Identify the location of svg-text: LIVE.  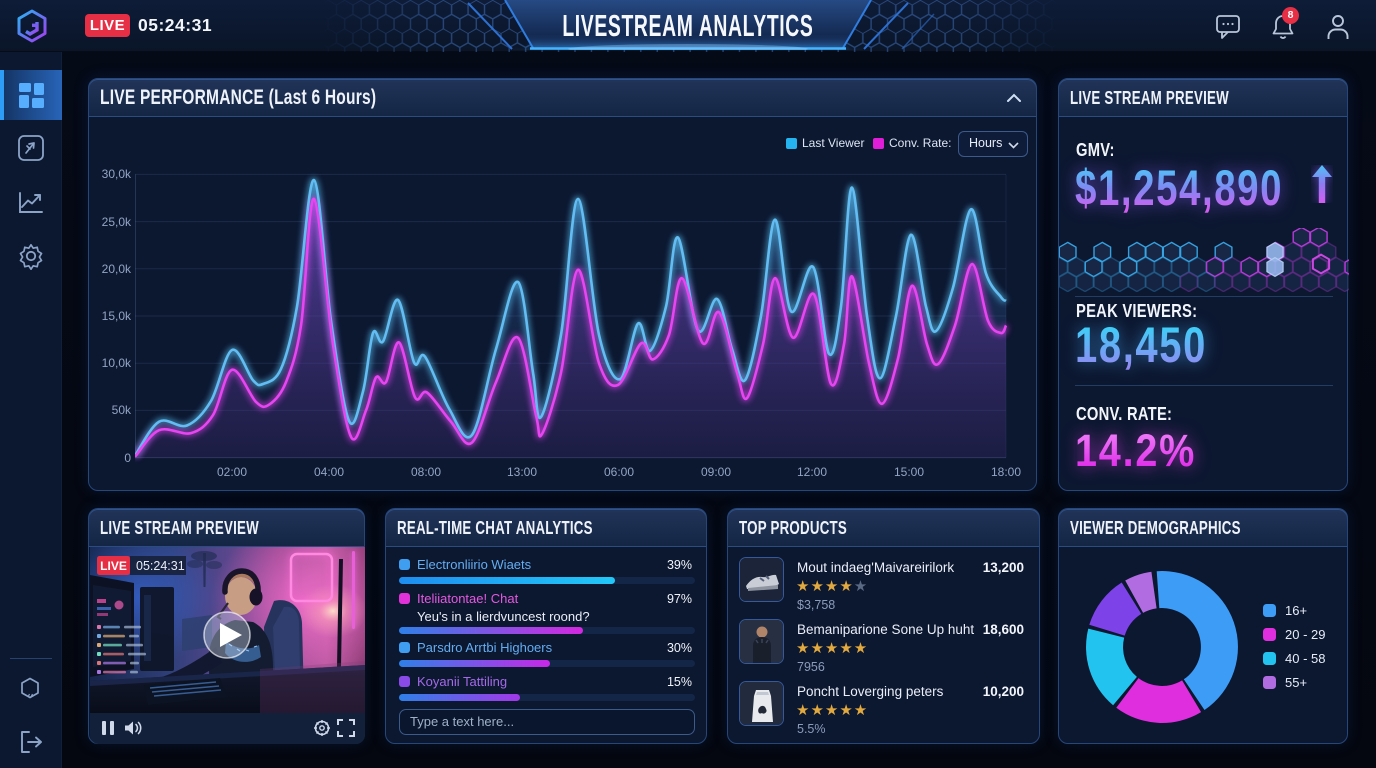
(113, 566).